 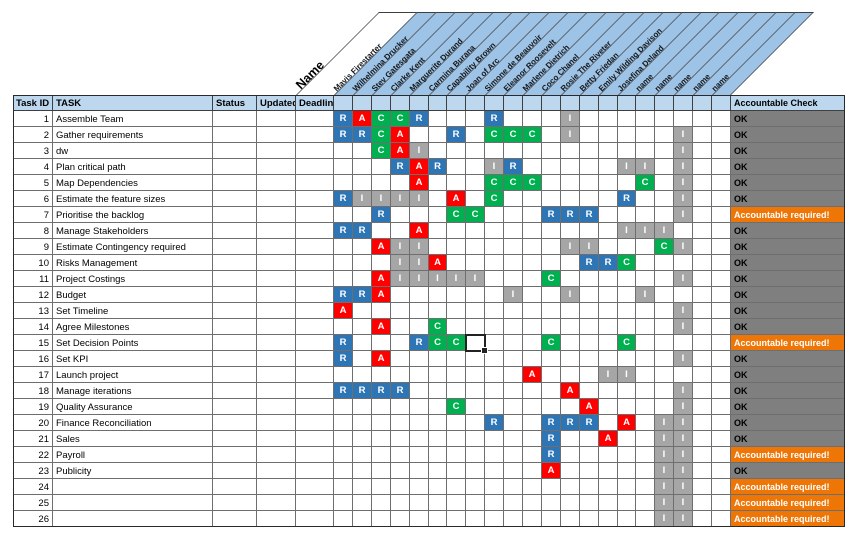 What do you see at coordinates (484, 350) in the screenshot?
I see `selection-fill-handle` at bounding box center [484, 350].